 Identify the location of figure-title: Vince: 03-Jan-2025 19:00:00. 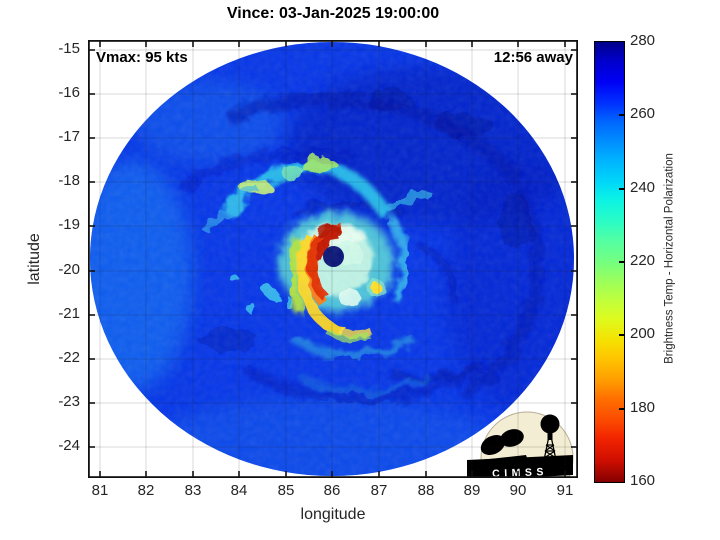
(333, 13).